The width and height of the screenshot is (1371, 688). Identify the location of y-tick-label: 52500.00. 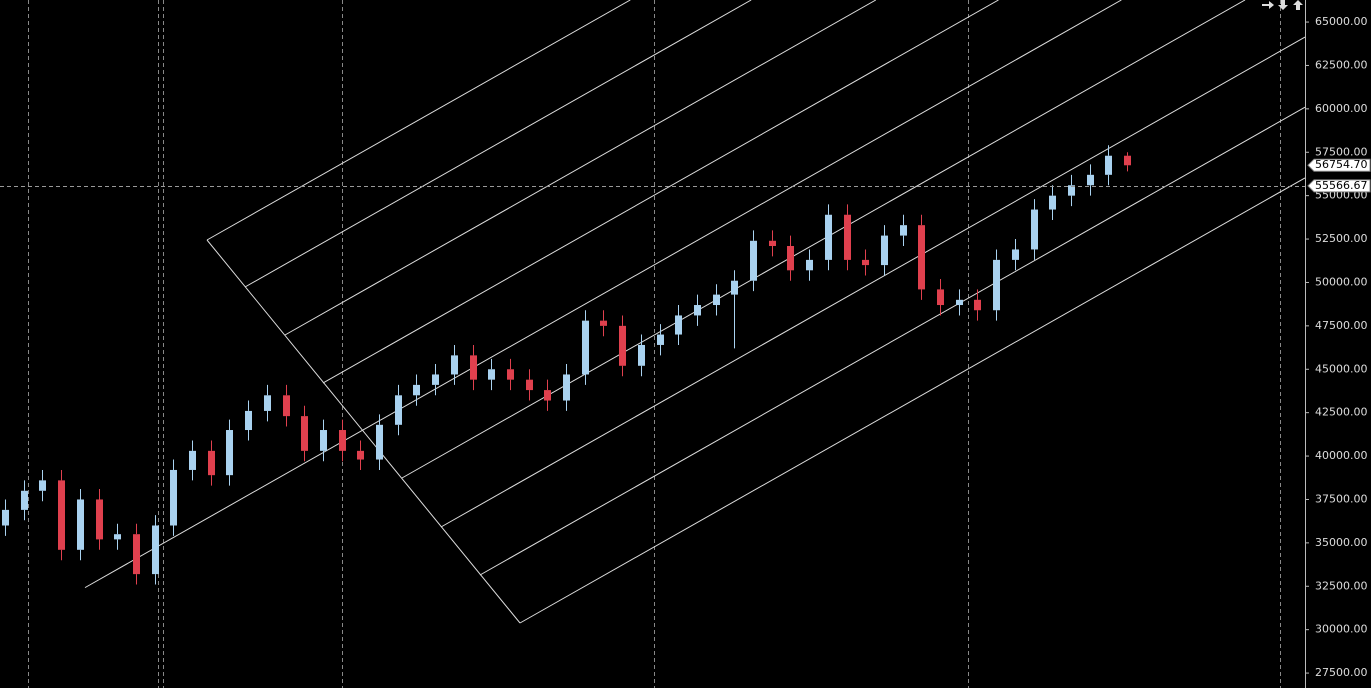
(1341, 238).